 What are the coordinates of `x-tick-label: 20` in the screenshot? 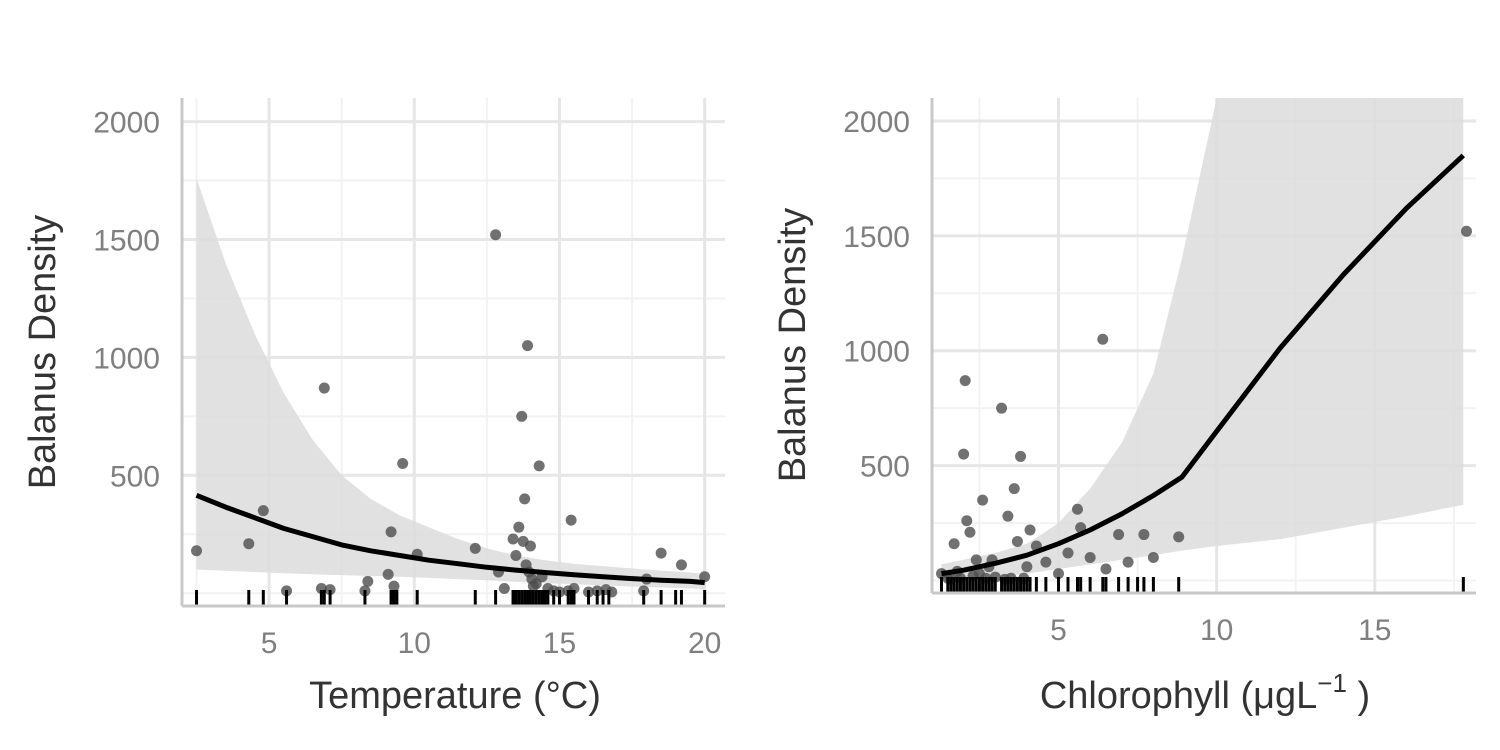 It's located at (704, 643).